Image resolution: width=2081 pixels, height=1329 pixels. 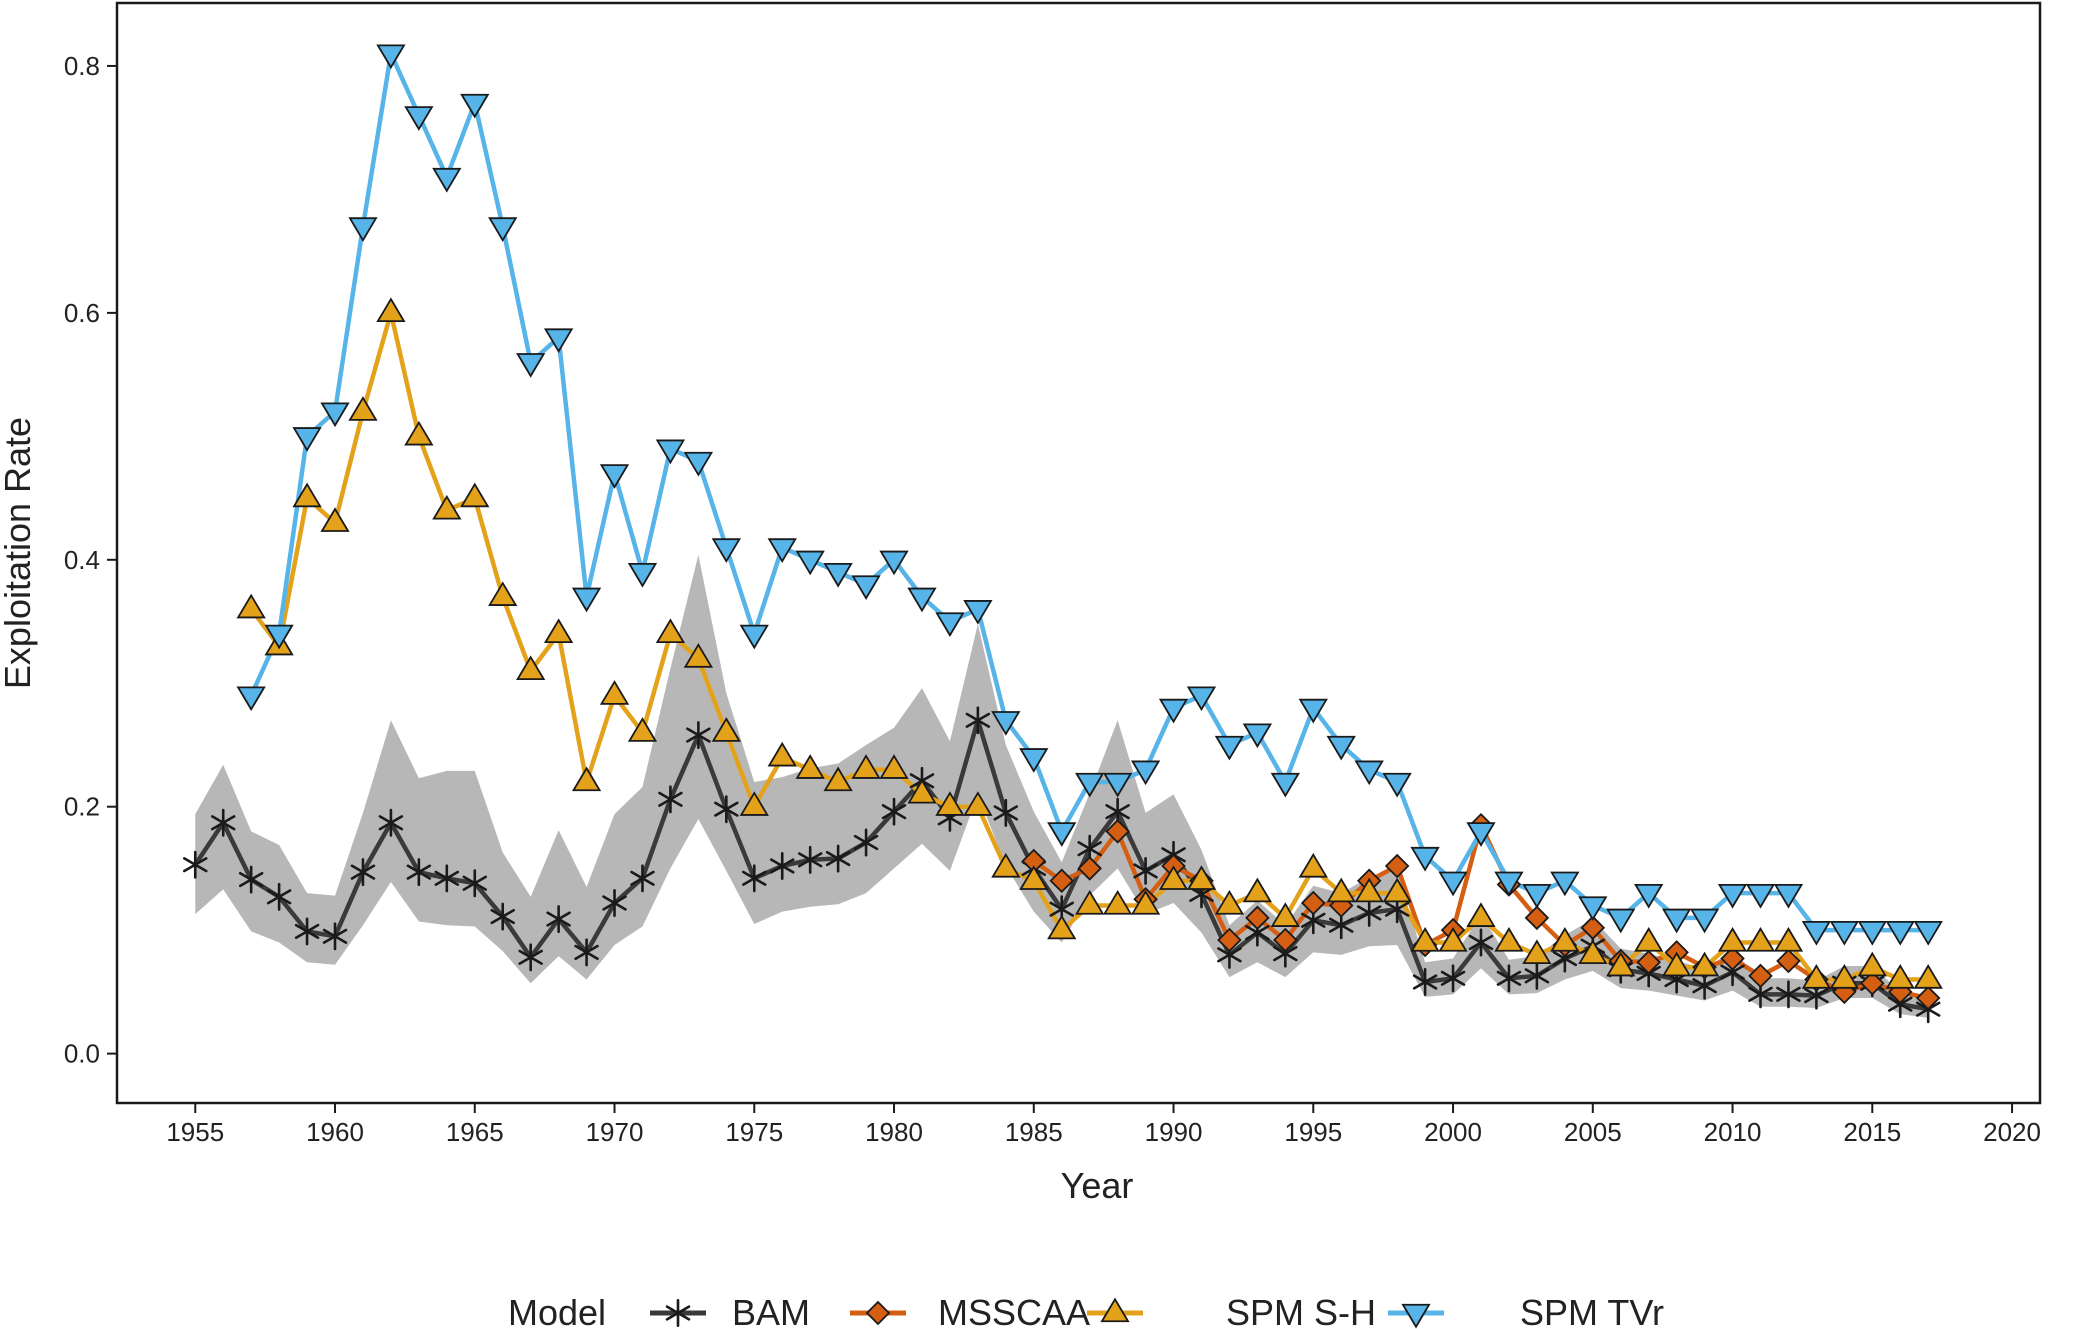 What do you see at coordinates (1097, 1185) in the screenshot?
I see `x-axis-title: Year` at bounding box center [1097, 1185].